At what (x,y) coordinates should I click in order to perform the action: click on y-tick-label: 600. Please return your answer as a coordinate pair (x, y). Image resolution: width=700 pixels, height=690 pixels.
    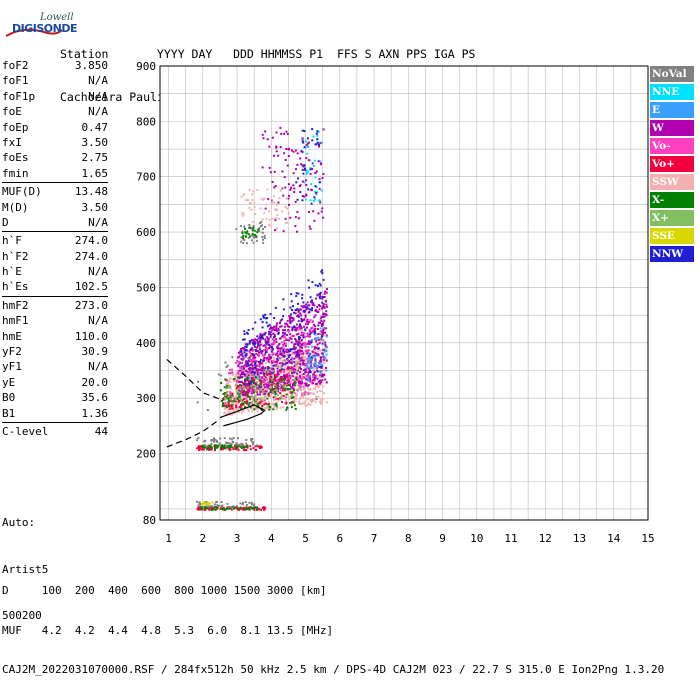
    Looking at the image, I should click on (146, 232).